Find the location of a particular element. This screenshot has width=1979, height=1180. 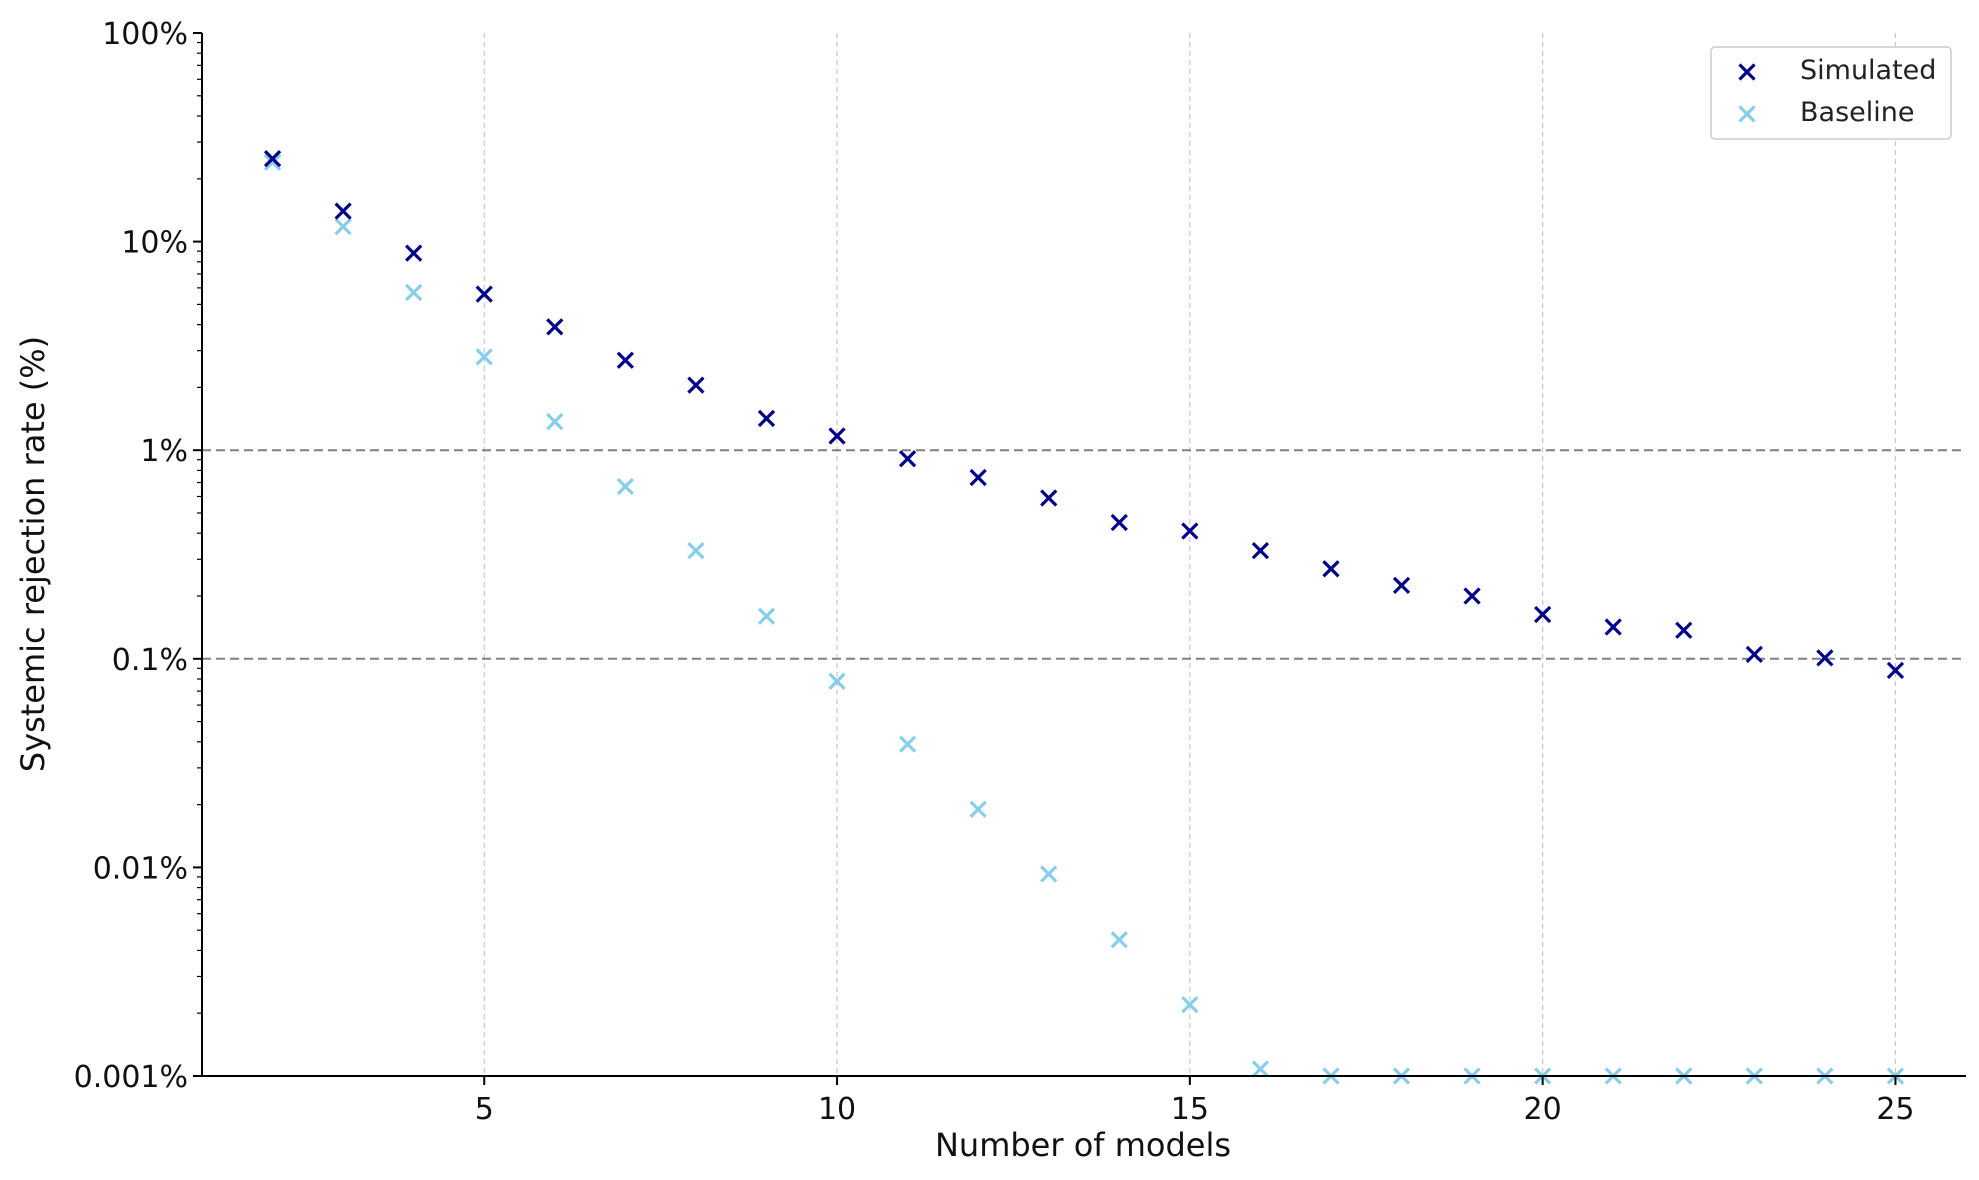

x-tick-label: 20 is located at coordinates (1543, 1109).